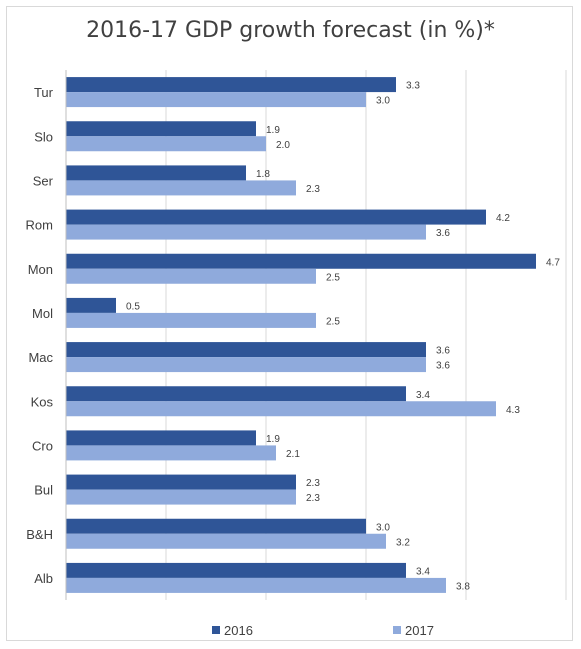  Describe the element at coordinates (419, 630) in the screenshot. I see `legend-label-2017: 2017` at that location.